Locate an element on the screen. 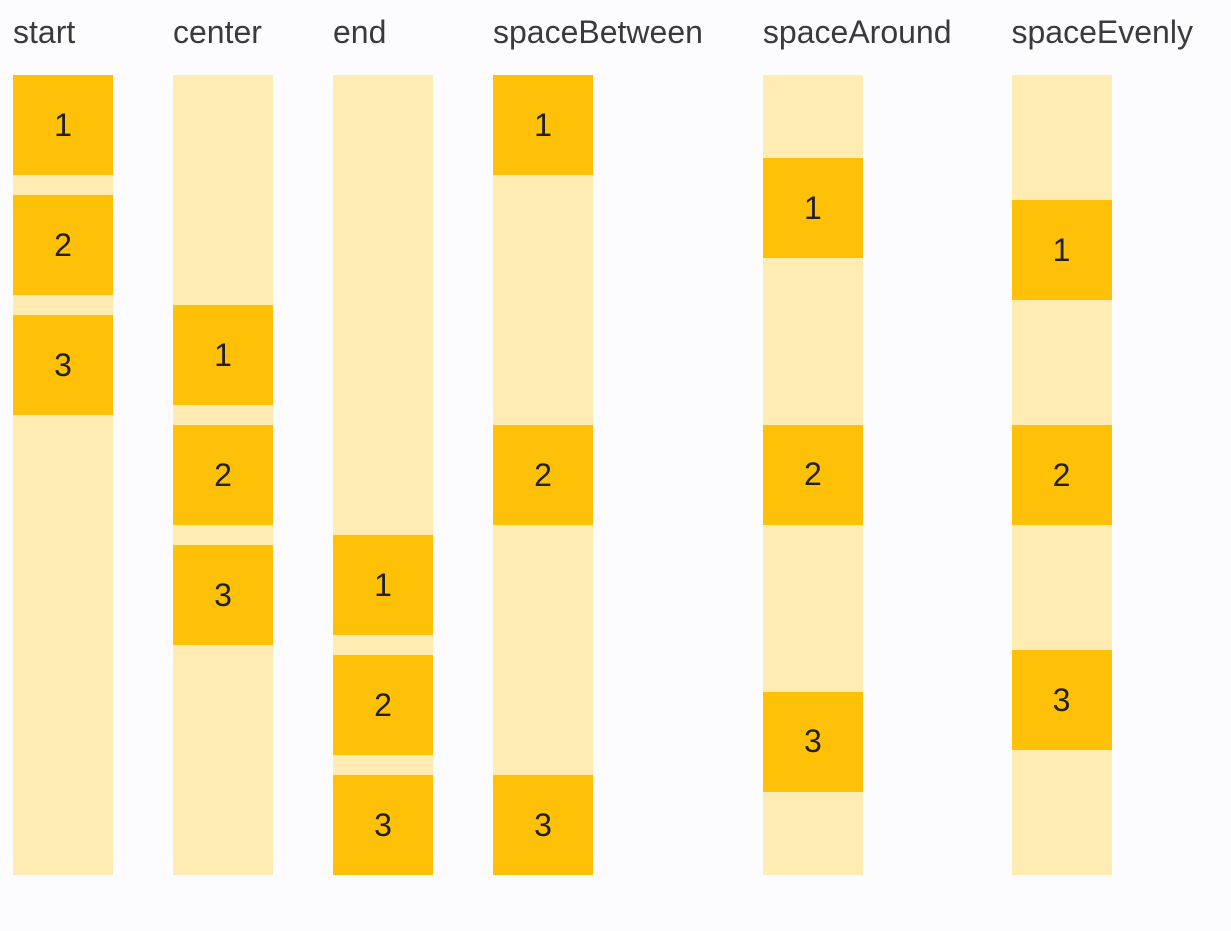 The height and width of the screenshot is (931, 1231). column-label: spaceBetween is located at coordinates (598, 32).